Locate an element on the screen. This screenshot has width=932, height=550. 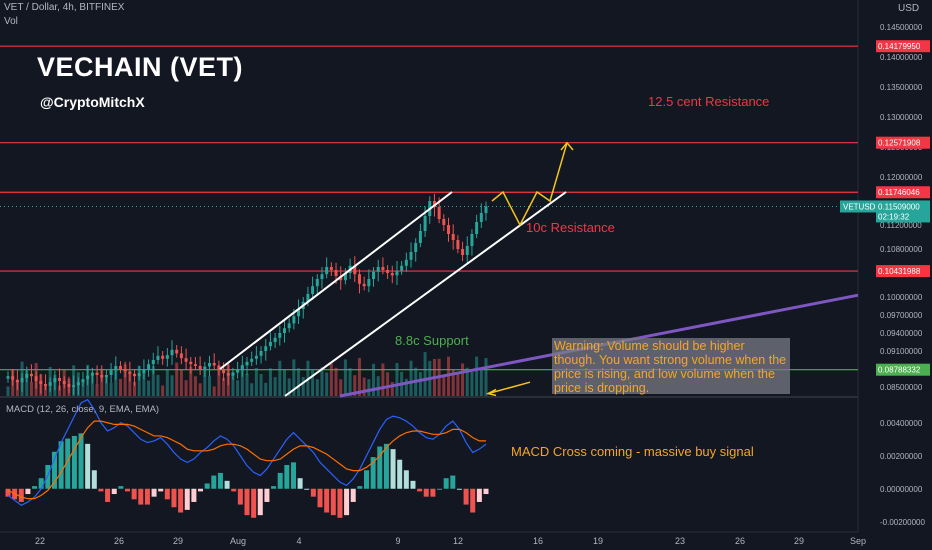
volume-label: Vol is located at coordinates (11, 21).